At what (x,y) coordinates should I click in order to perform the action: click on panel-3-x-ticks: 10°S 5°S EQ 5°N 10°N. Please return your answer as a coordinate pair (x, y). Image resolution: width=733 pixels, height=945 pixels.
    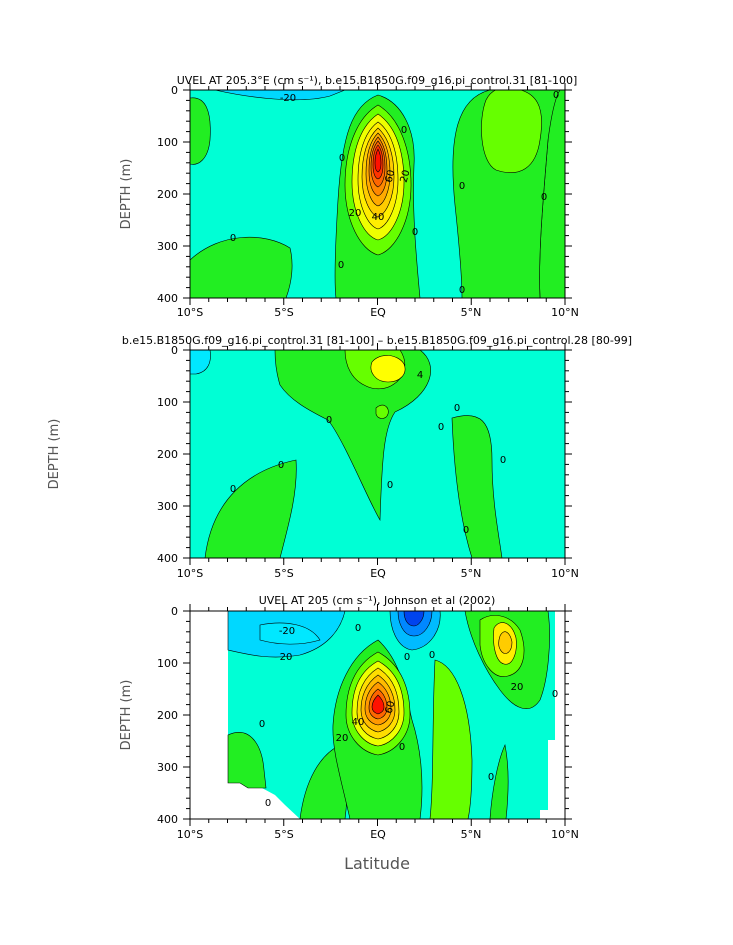
    Looking at the image, I should click on (378, 834).